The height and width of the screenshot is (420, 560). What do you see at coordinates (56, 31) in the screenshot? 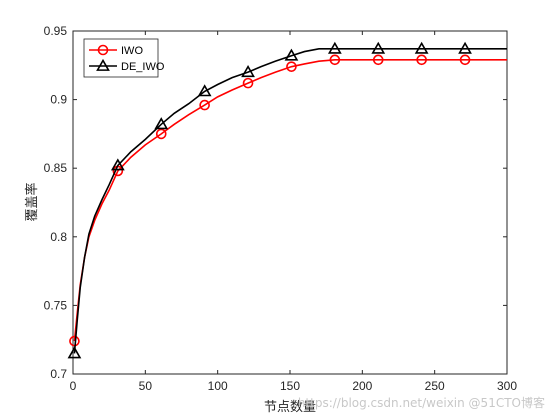
I see `y-tick-label: 0.95` at bounding box center [56, 31].